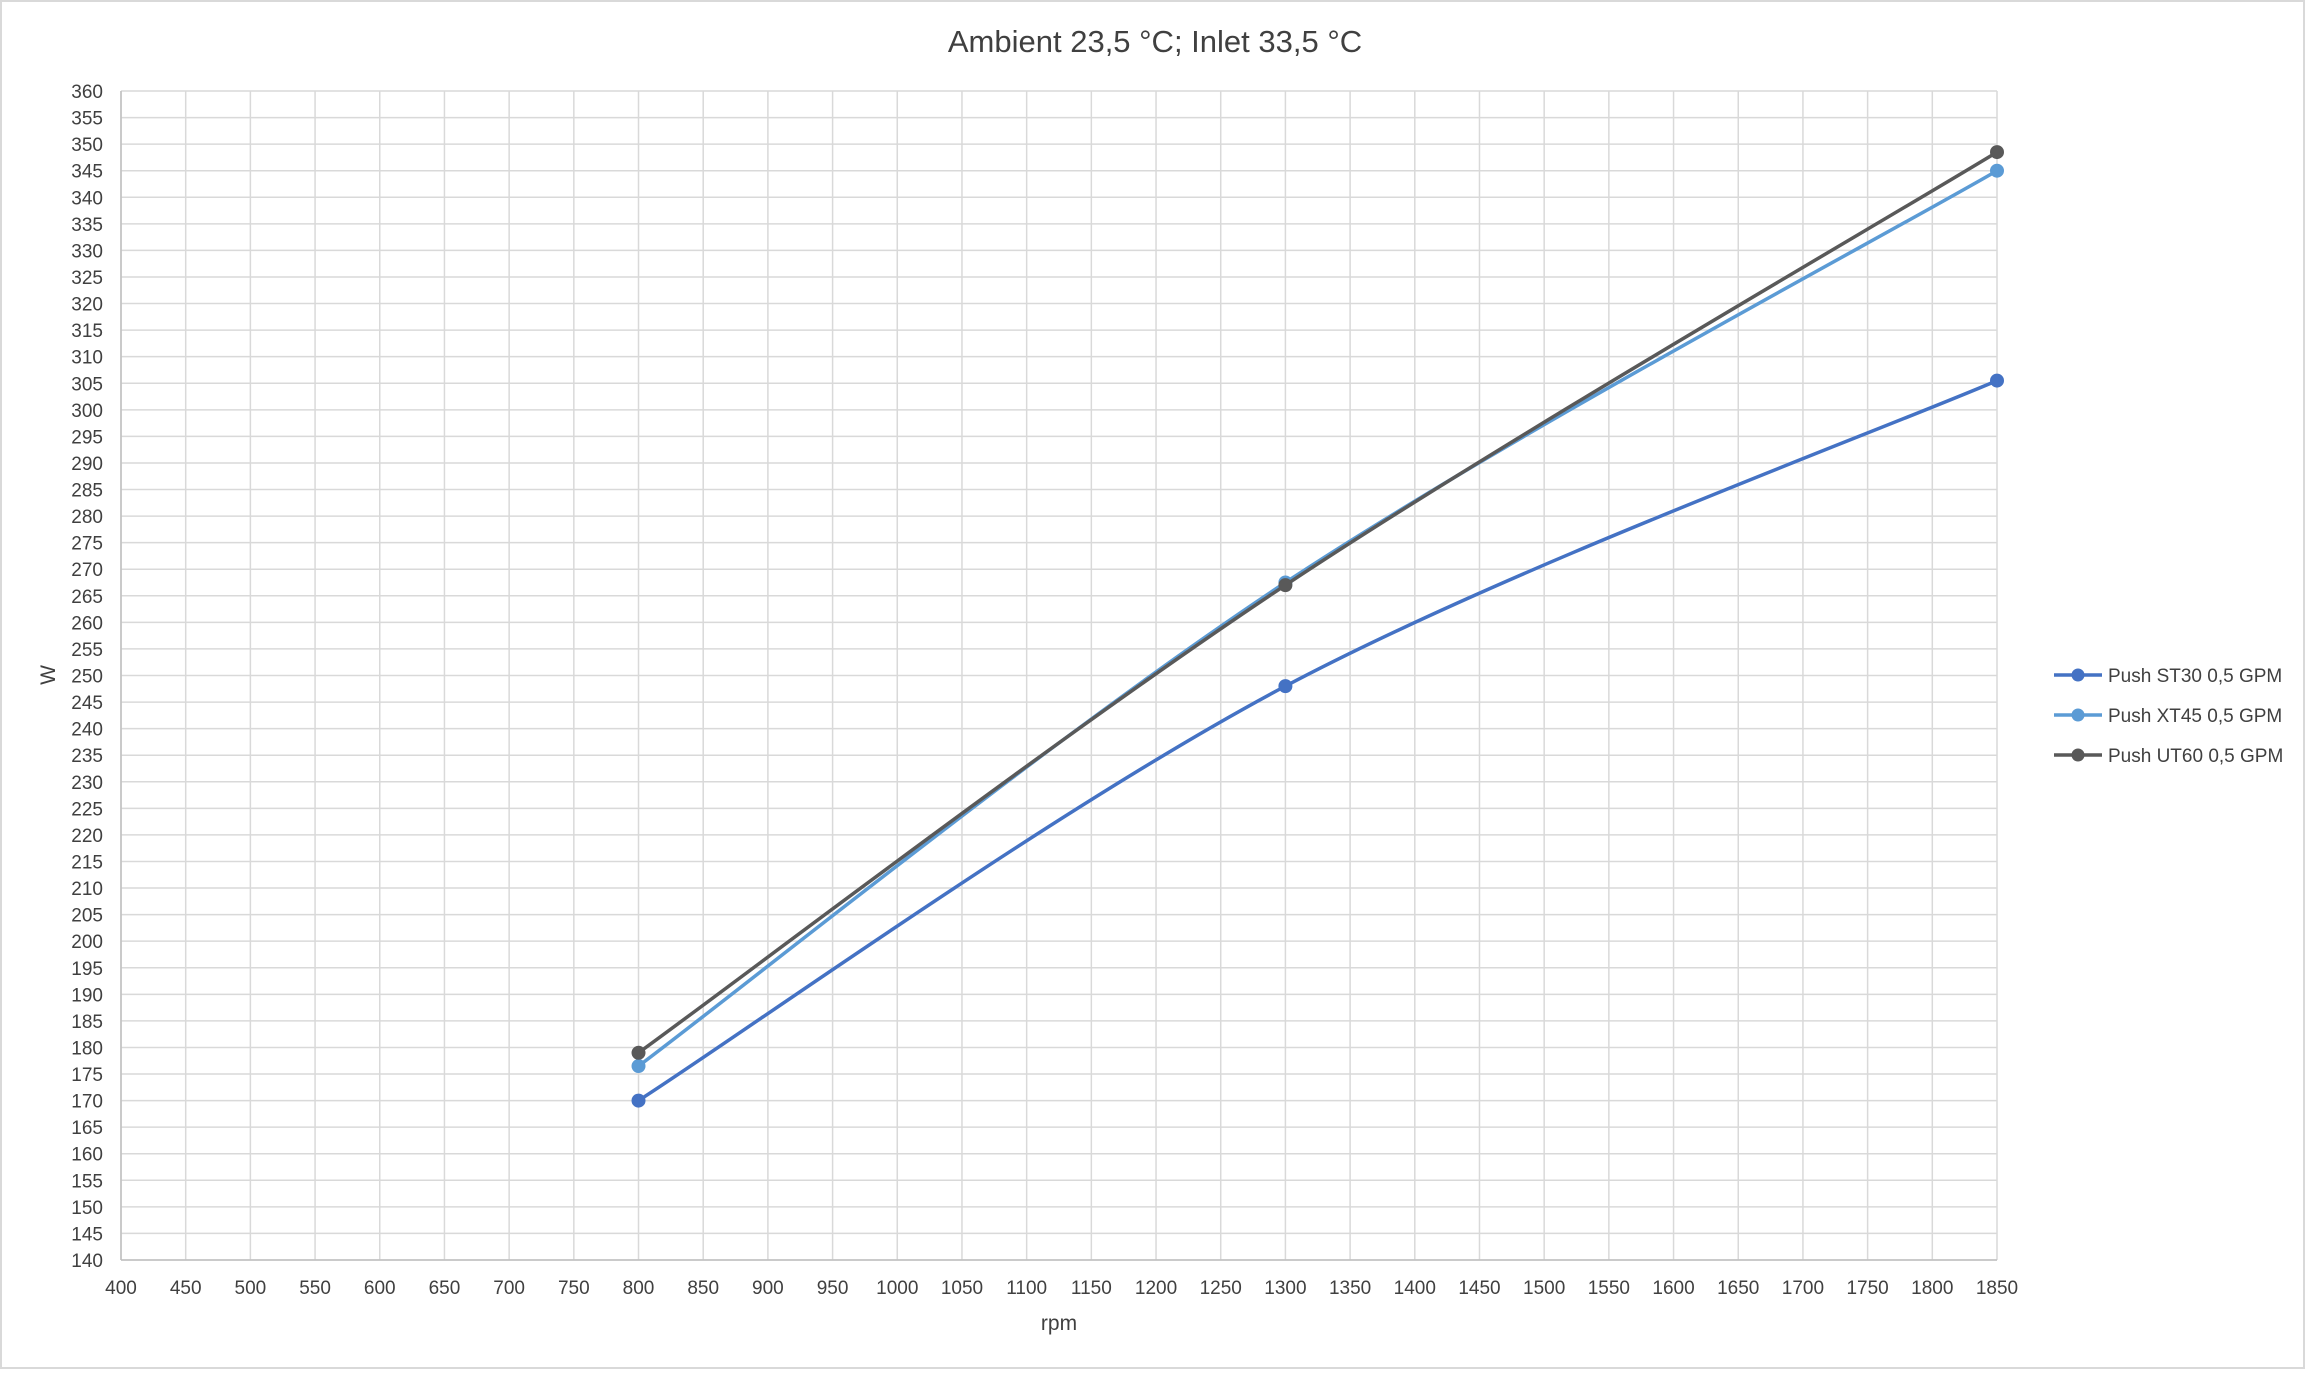 The width and height of the screenshot is (2315, 1382). Describe the element at coordinates (87, 1181) in the screenshot. I see `y-tick-label: 155` at that location.